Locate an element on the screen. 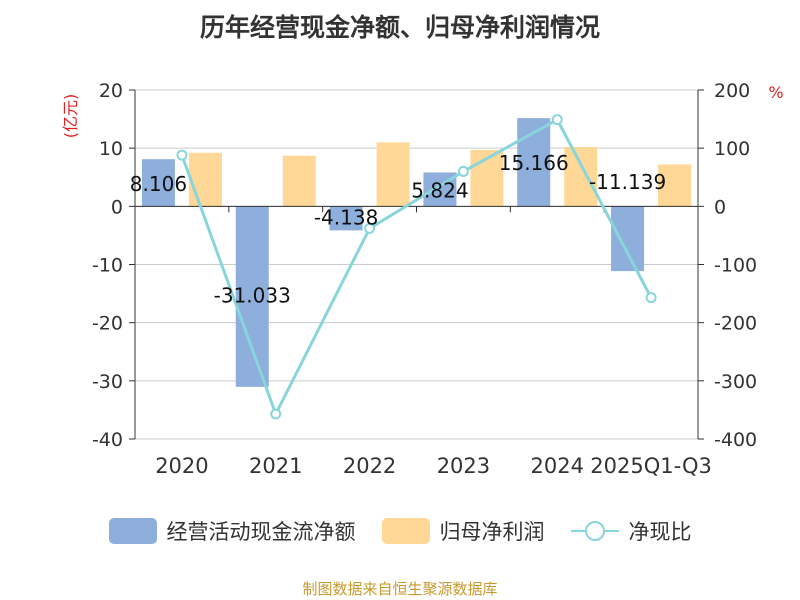  left-tick-label: -20 is located at coordinates (107, 324).